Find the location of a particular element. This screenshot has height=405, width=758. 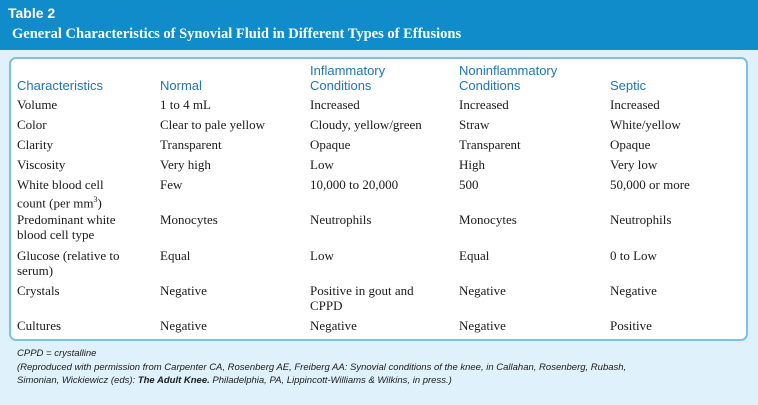

cell-normal: Very high is located at coordinates (185, 164).